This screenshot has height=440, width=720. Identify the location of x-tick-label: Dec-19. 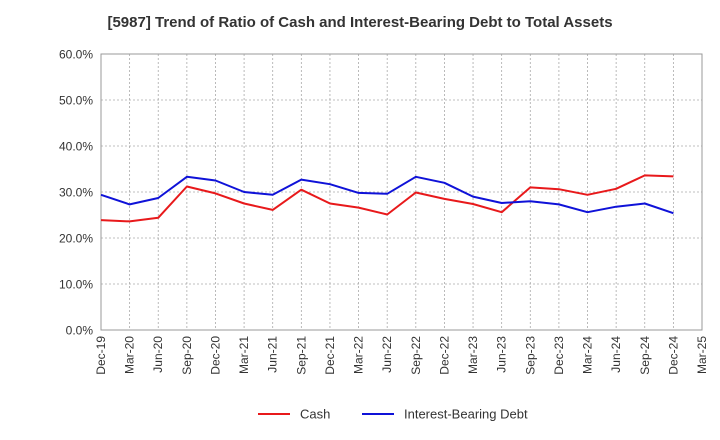
(101, 355).